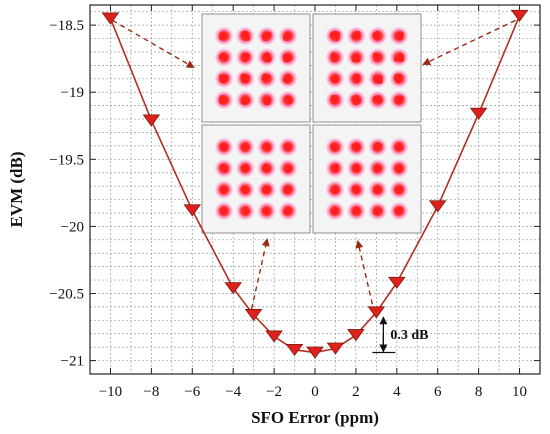  I want to click on y-axis-title: EVM (dB), so click(16, 189).